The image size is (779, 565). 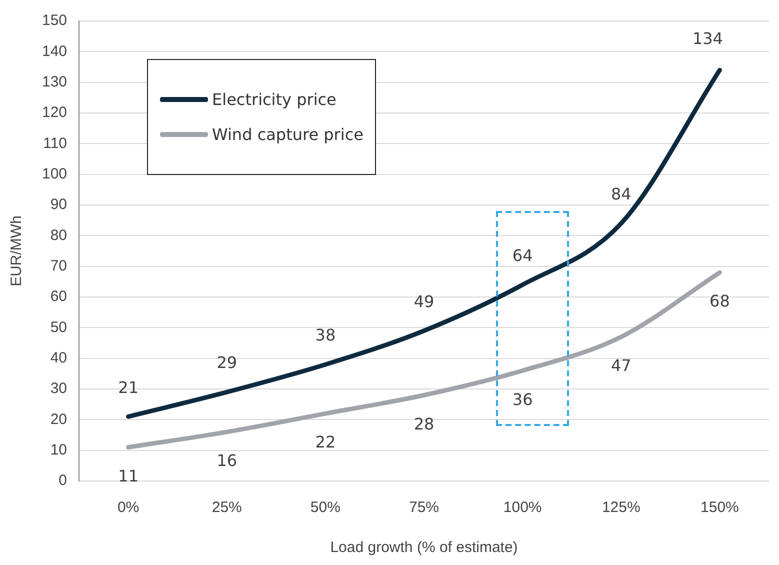 What do you see at coordinates (424, 547) in the screenshot?
I see `x-axis-title: Load growth (% of estimate)` at bounding box center [424, 547].